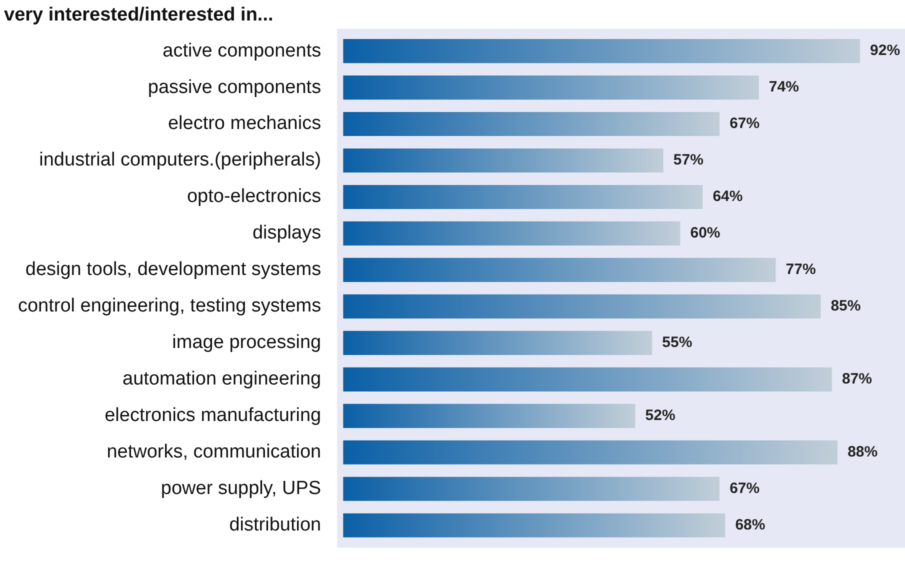  What do you see at coordinates (885, 51) in the screenshot?
I see `data-label: 92%` at bounding box center [885, 51].